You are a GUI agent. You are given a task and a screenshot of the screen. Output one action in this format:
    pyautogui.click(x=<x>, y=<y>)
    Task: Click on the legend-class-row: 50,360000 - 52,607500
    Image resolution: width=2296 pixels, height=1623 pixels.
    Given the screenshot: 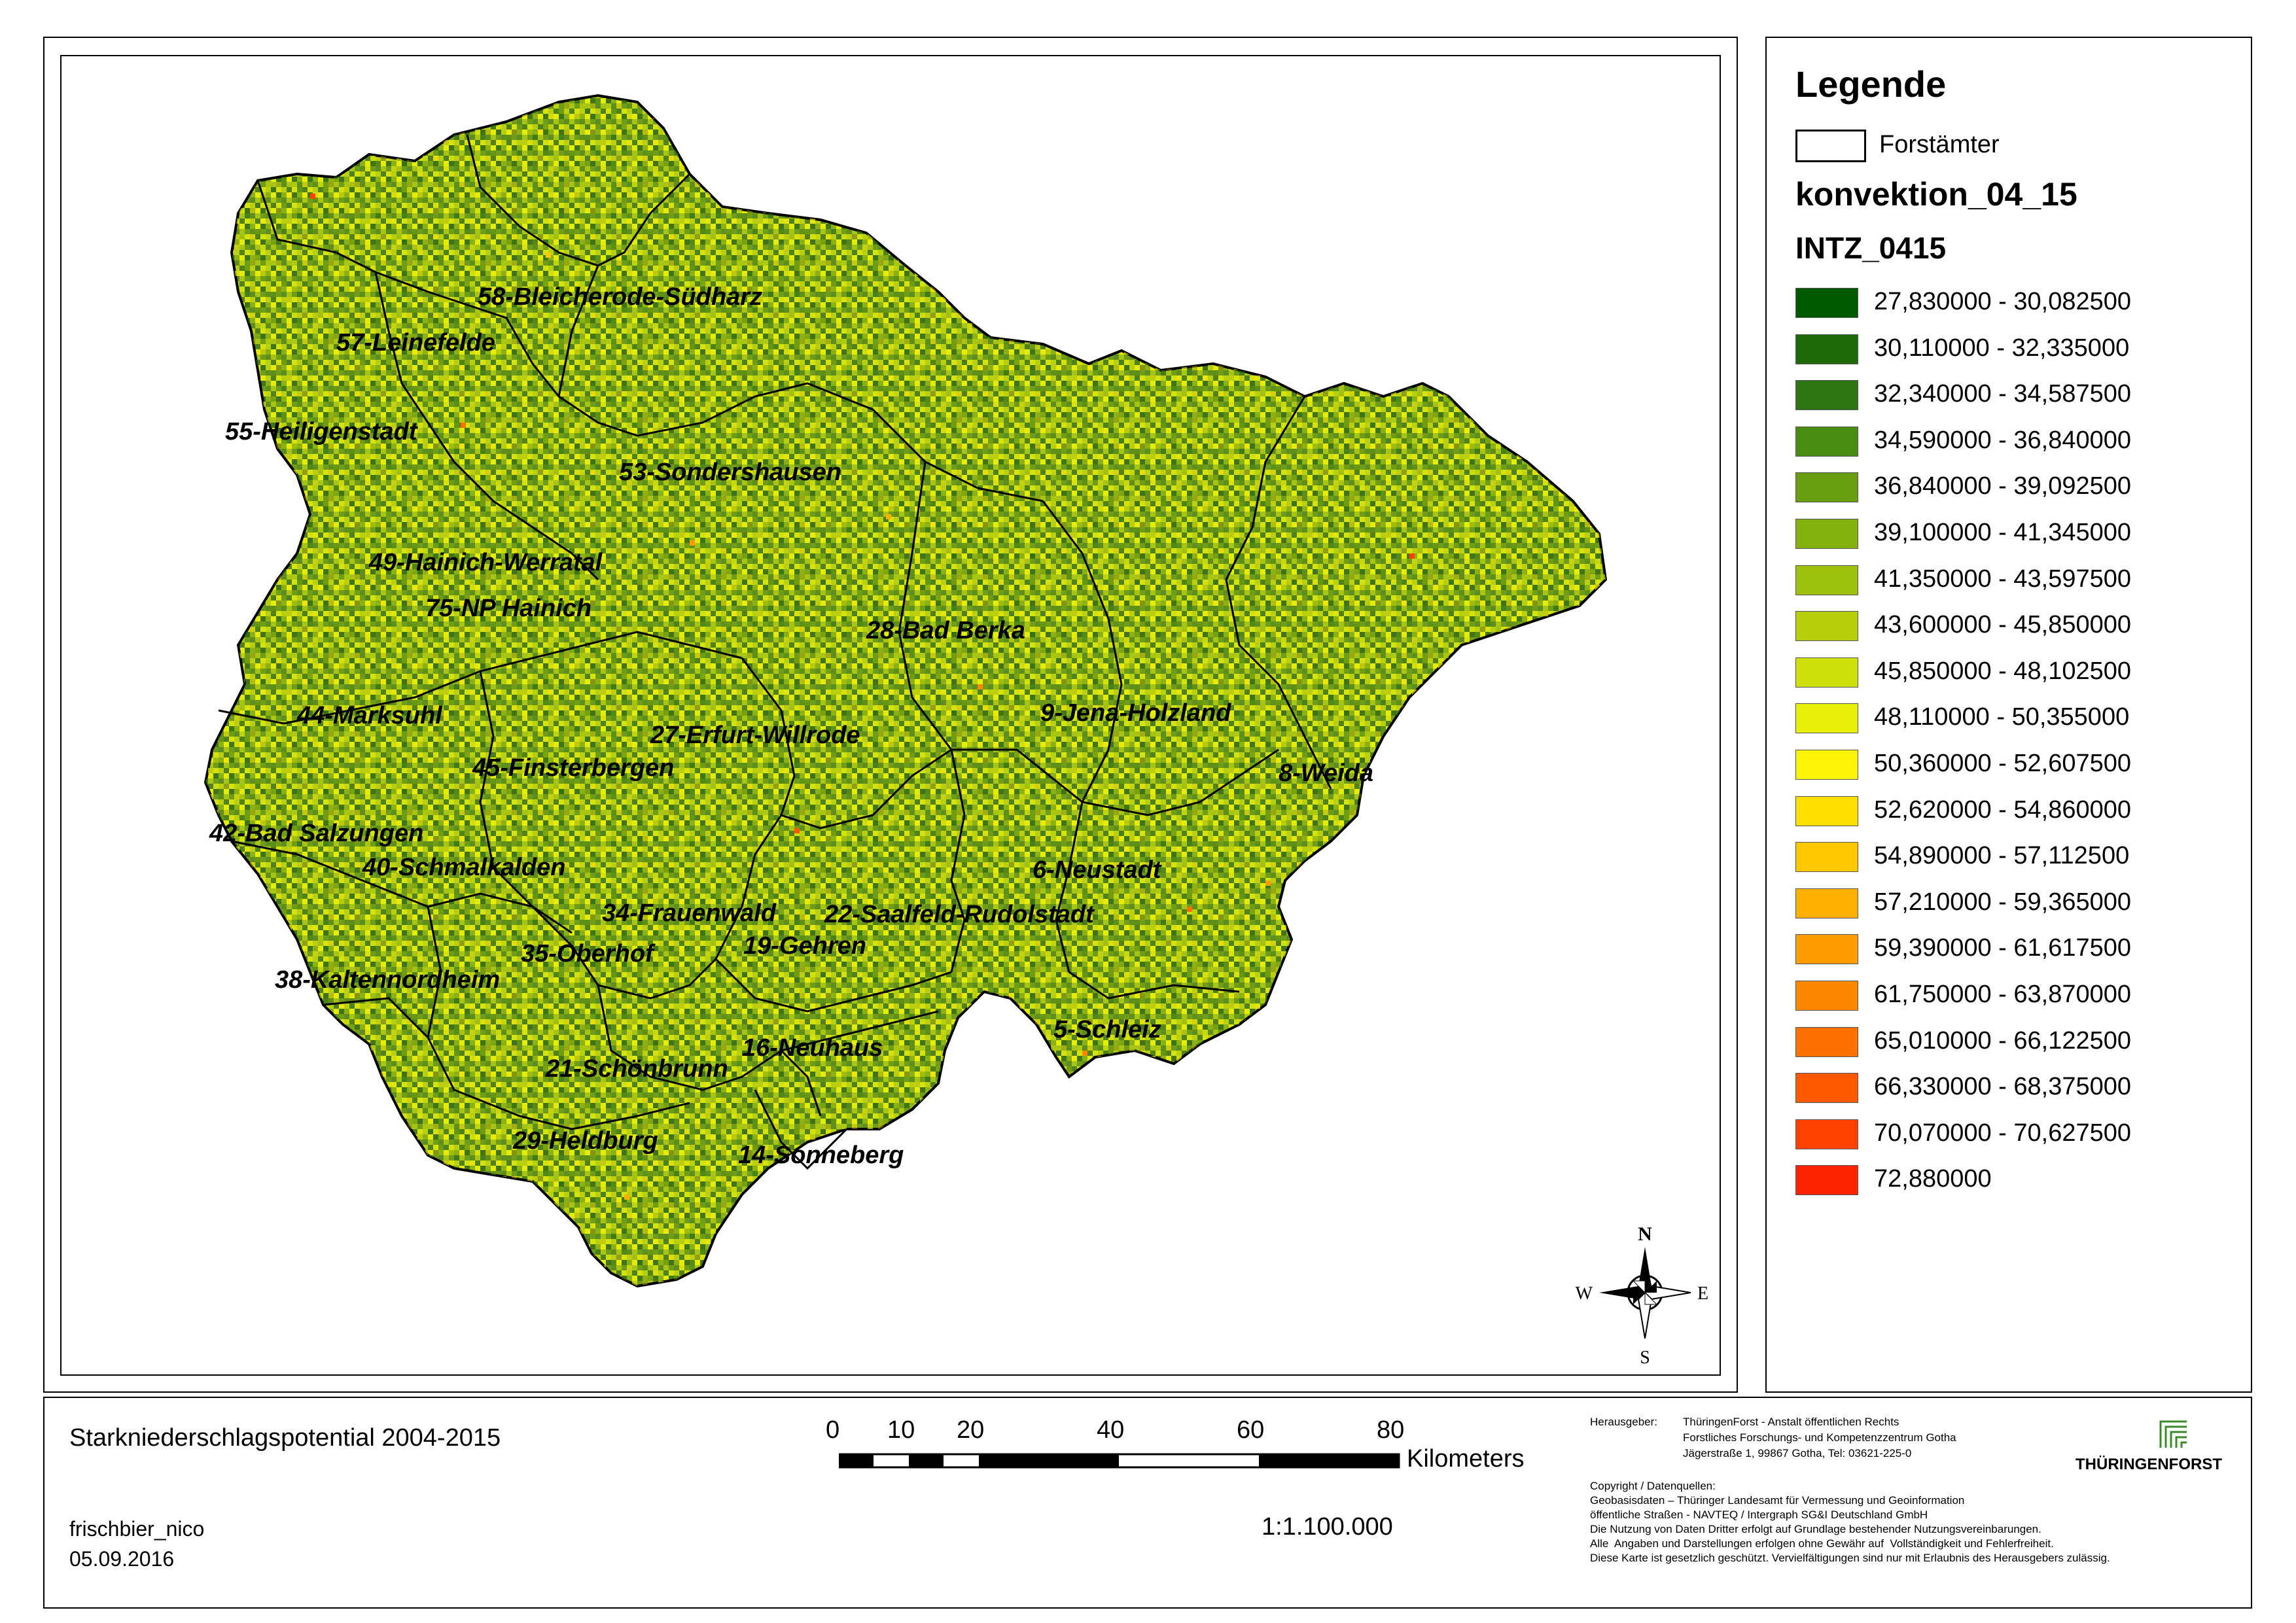 What is the action you would take?
    pyautogui.click(x=1996, y=770)
    